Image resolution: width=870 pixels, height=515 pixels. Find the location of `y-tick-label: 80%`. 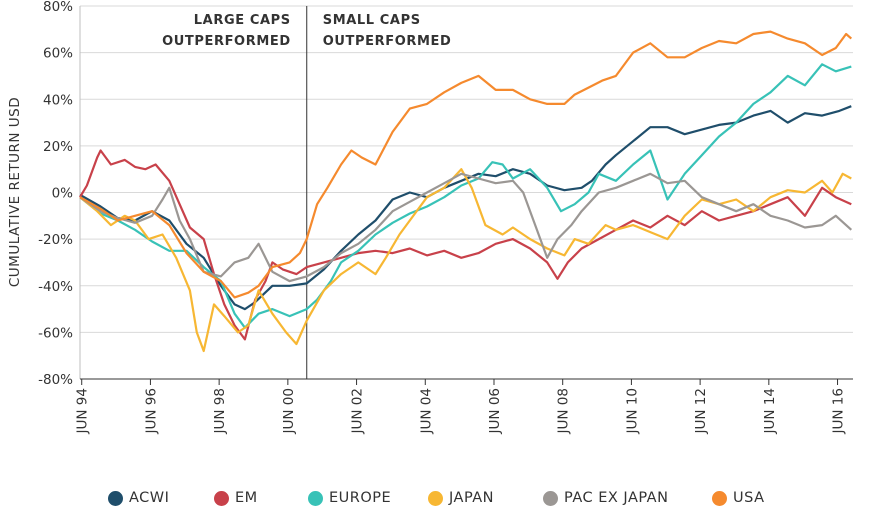

y-tick-label: 80% is located at coordinates (58, 7).